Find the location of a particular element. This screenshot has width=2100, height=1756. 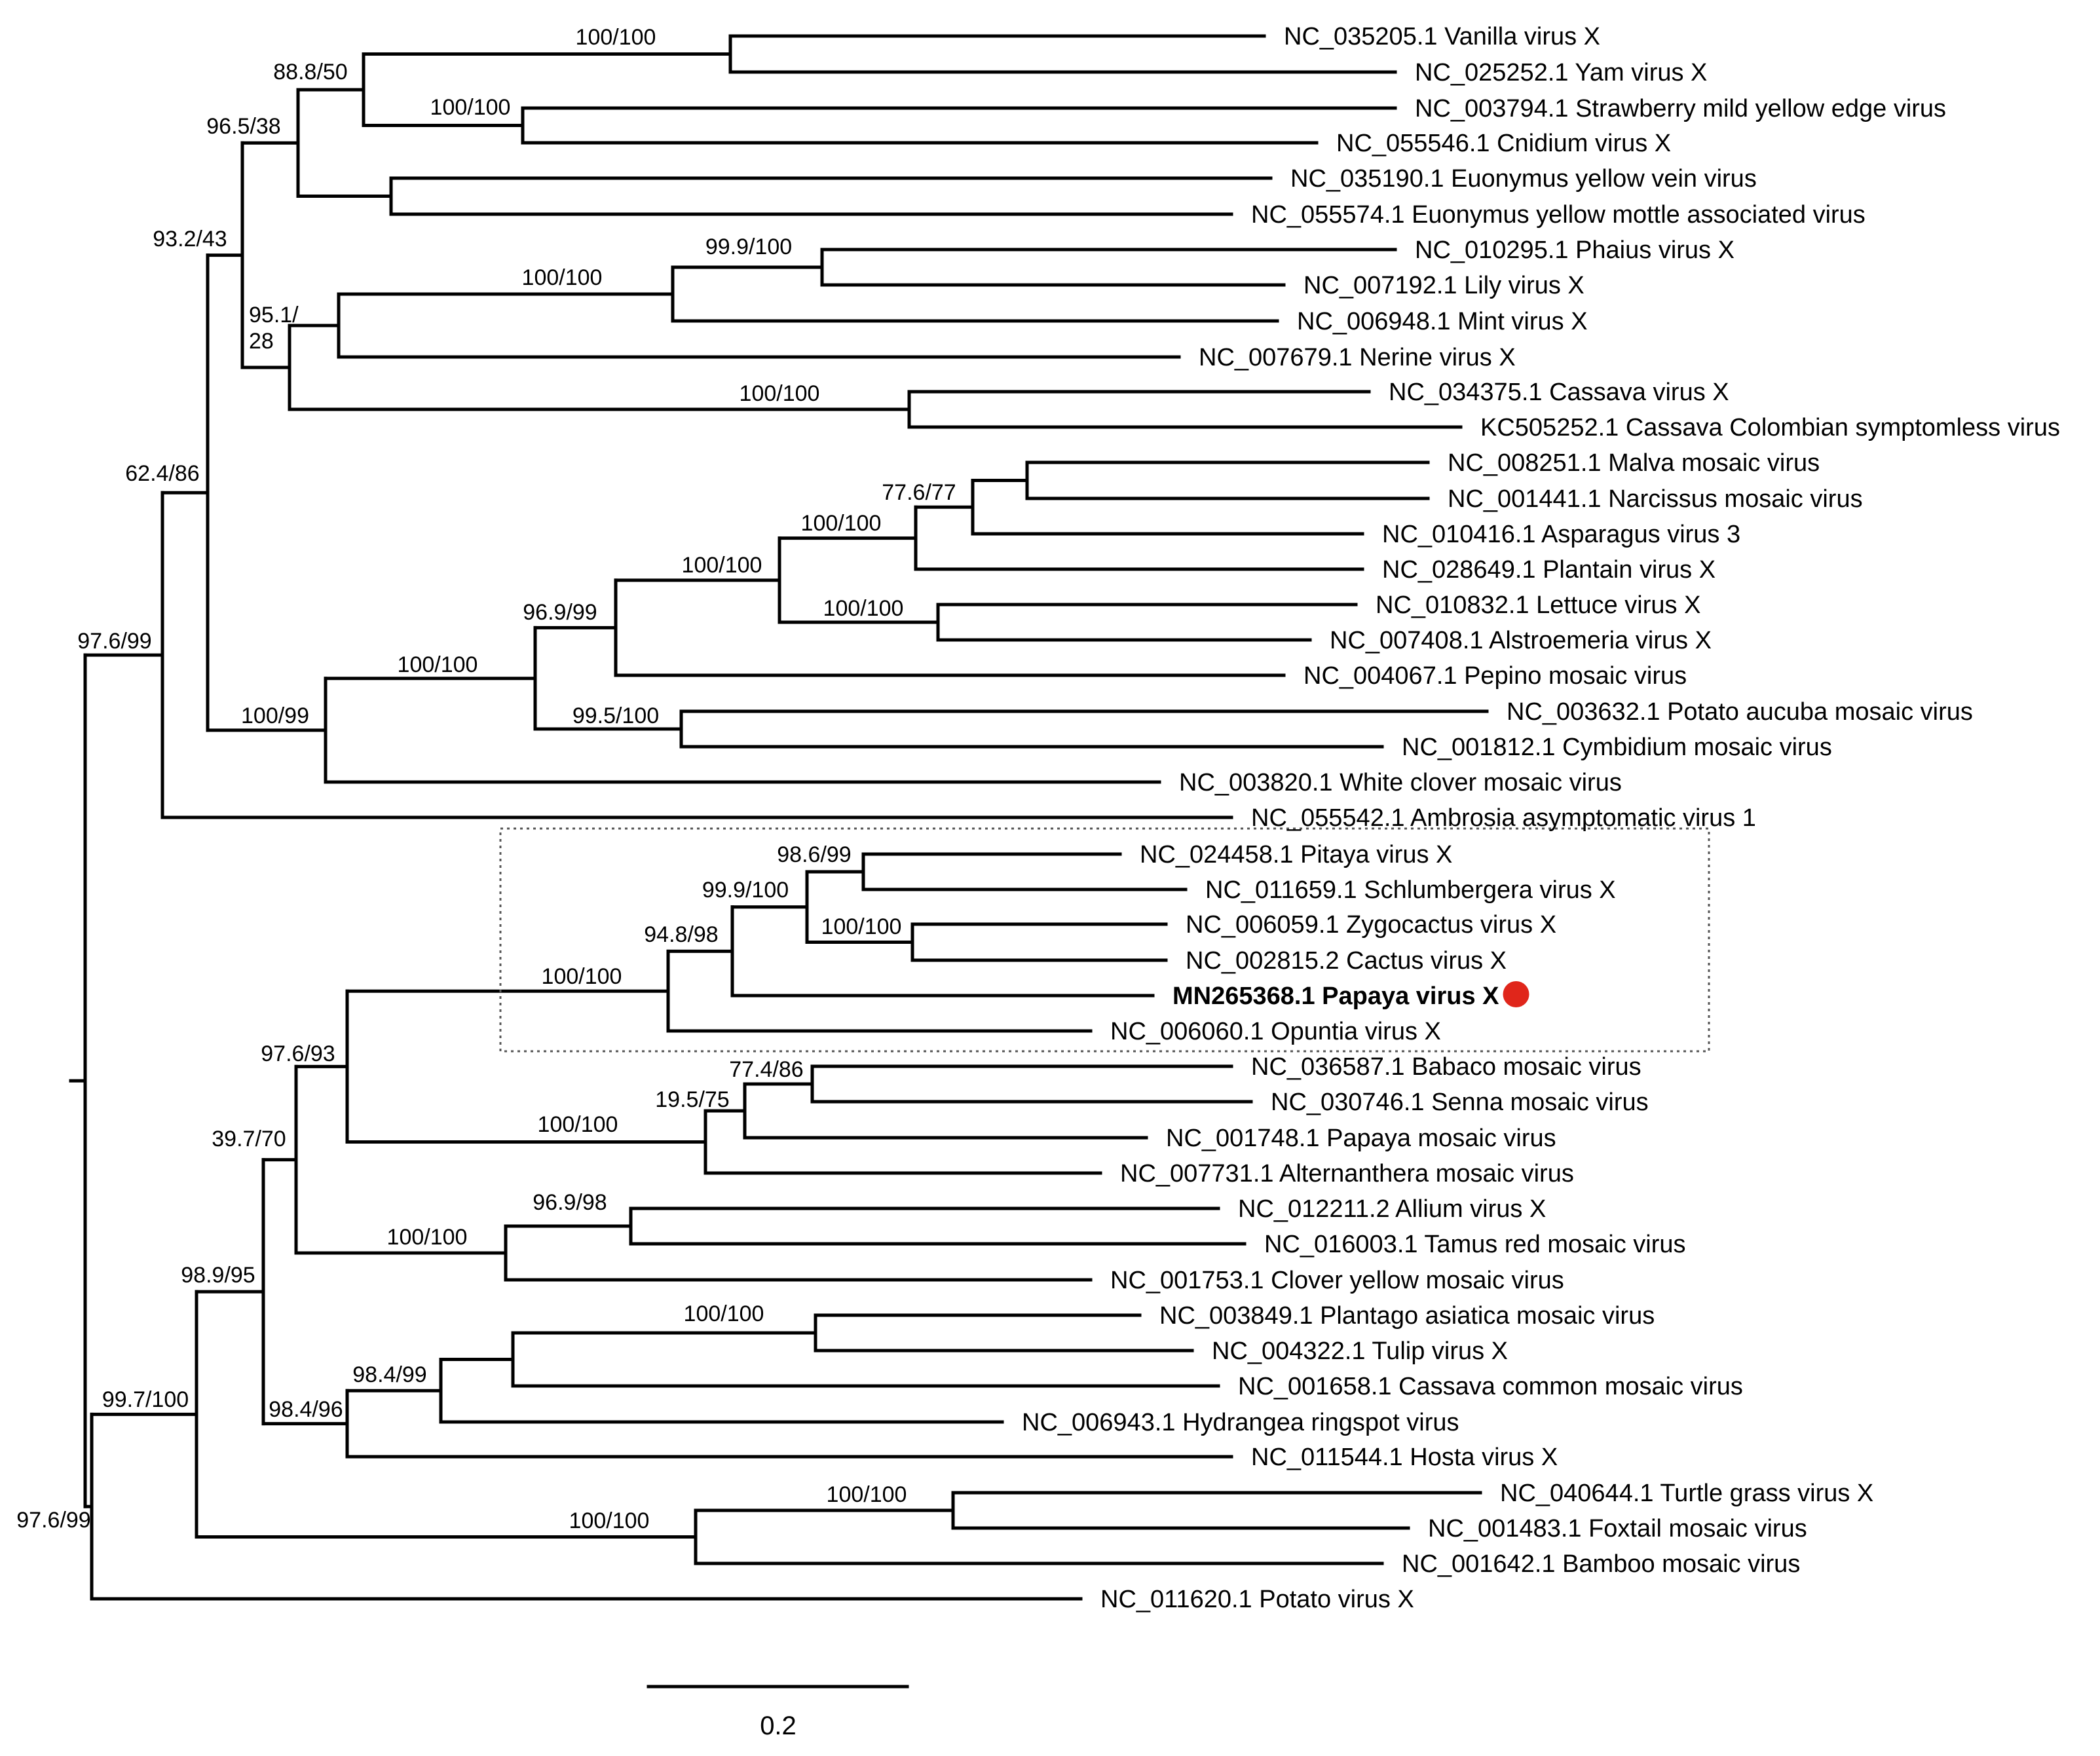

tip-label: NC_010832.1 Lettuce virus X is located at coordinates (1538, 605).